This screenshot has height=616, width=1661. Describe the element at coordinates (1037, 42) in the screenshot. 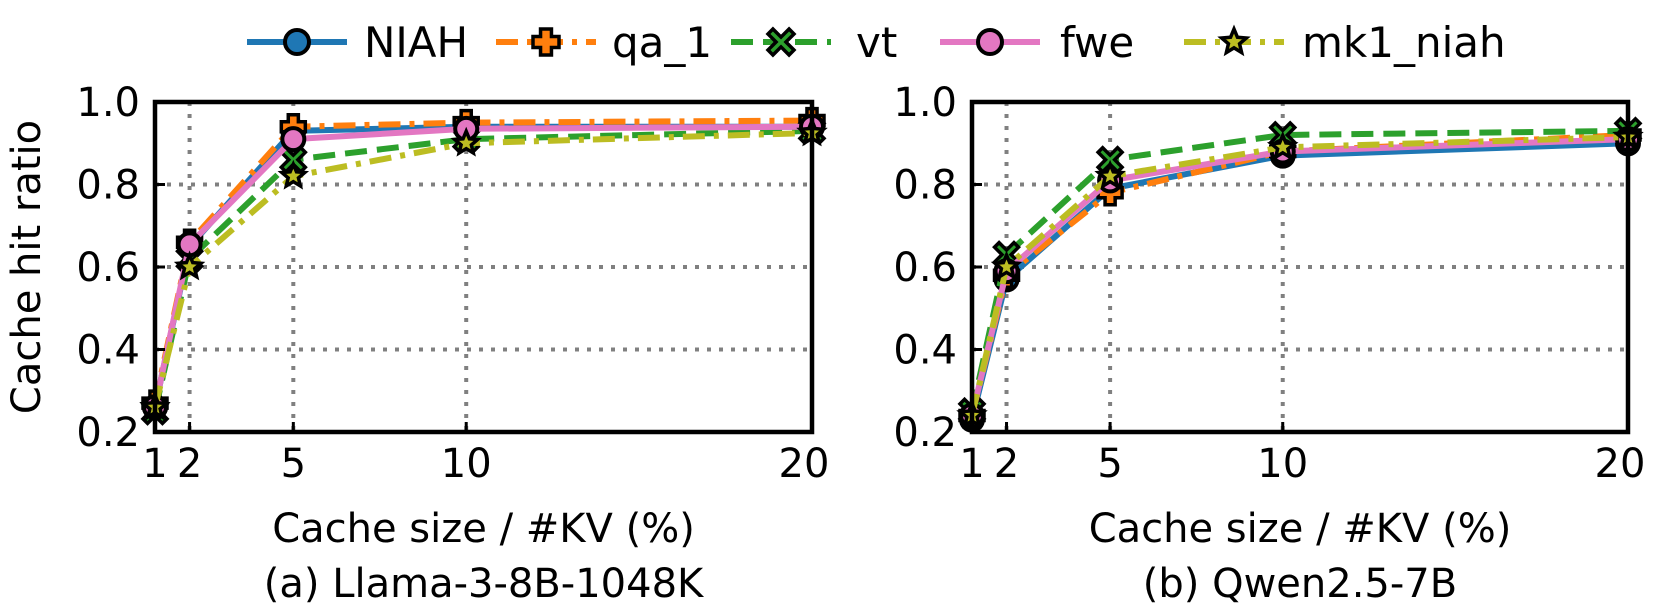

I see `legend-item-fwe: fwe` at that location.